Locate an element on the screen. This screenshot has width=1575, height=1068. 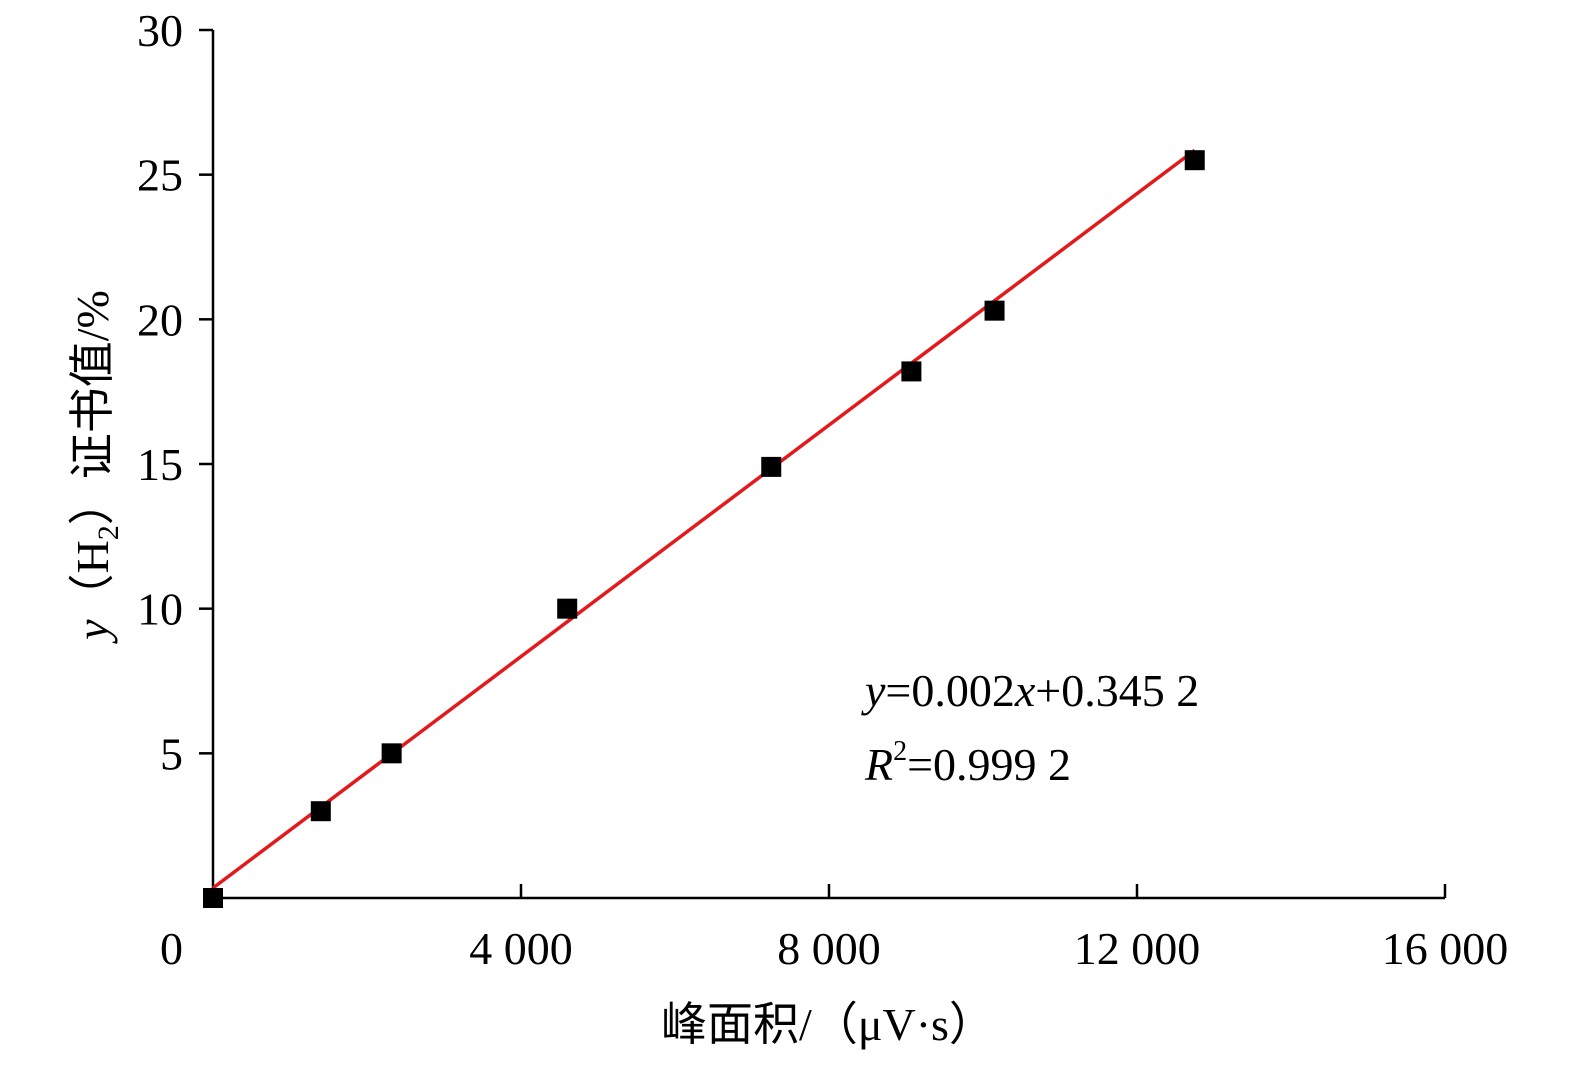
y-tick-label: 30 is located at coordinates (160, 30).